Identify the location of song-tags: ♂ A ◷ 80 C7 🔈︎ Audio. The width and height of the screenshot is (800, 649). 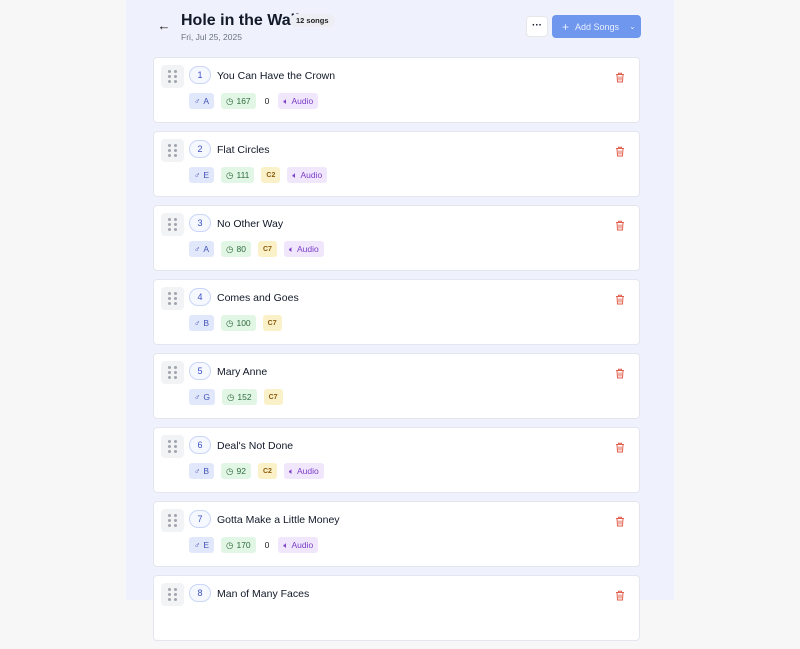
(256, 249).